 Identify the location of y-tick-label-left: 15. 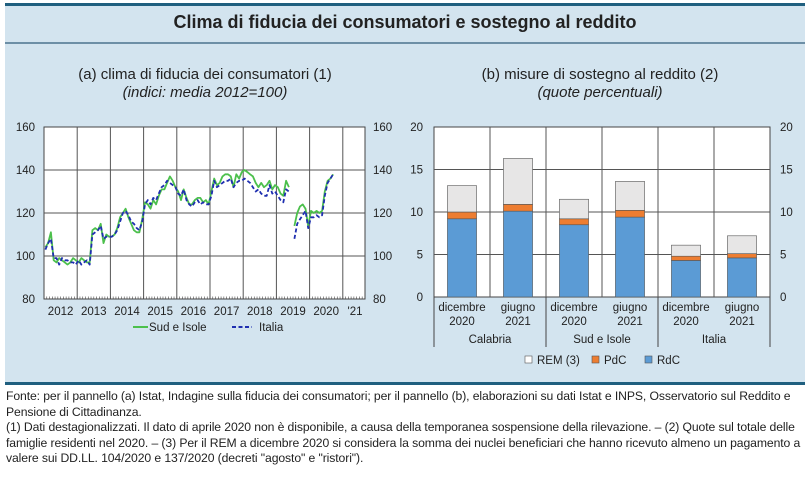
(416, 171).